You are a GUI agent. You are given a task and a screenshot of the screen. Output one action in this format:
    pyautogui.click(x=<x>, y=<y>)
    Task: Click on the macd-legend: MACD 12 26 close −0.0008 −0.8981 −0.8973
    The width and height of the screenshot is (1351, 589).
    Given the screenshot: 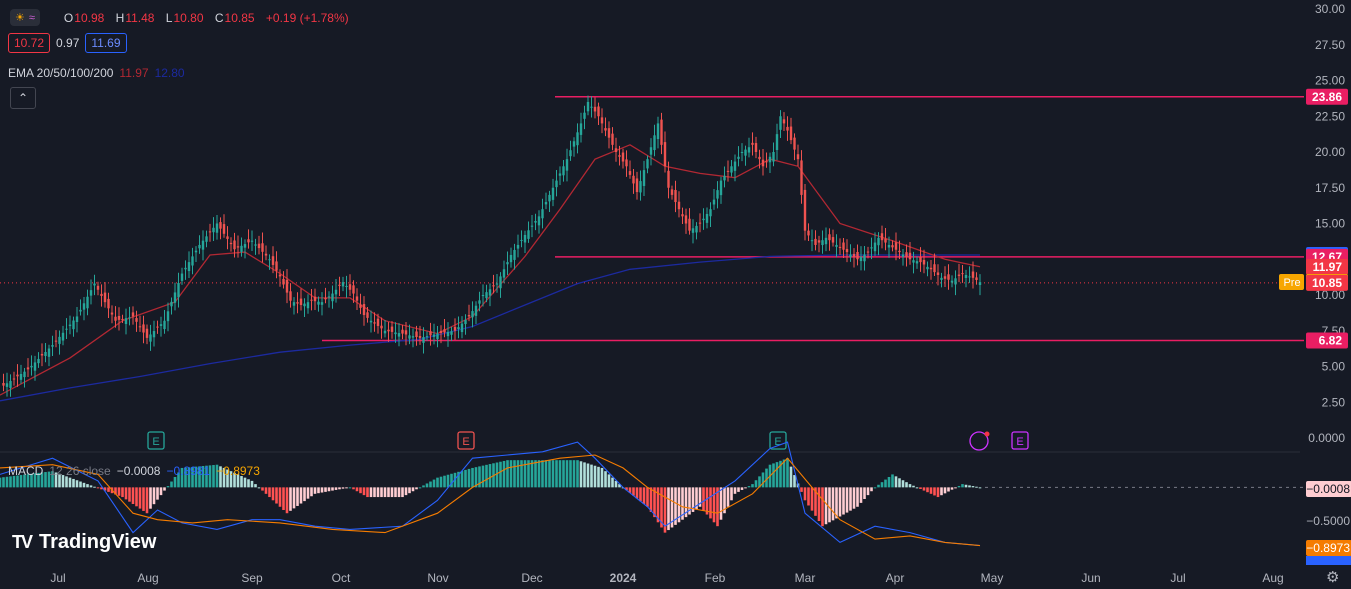 What is the action you would take?
    pyautogui.click(x=134, y=471)
    